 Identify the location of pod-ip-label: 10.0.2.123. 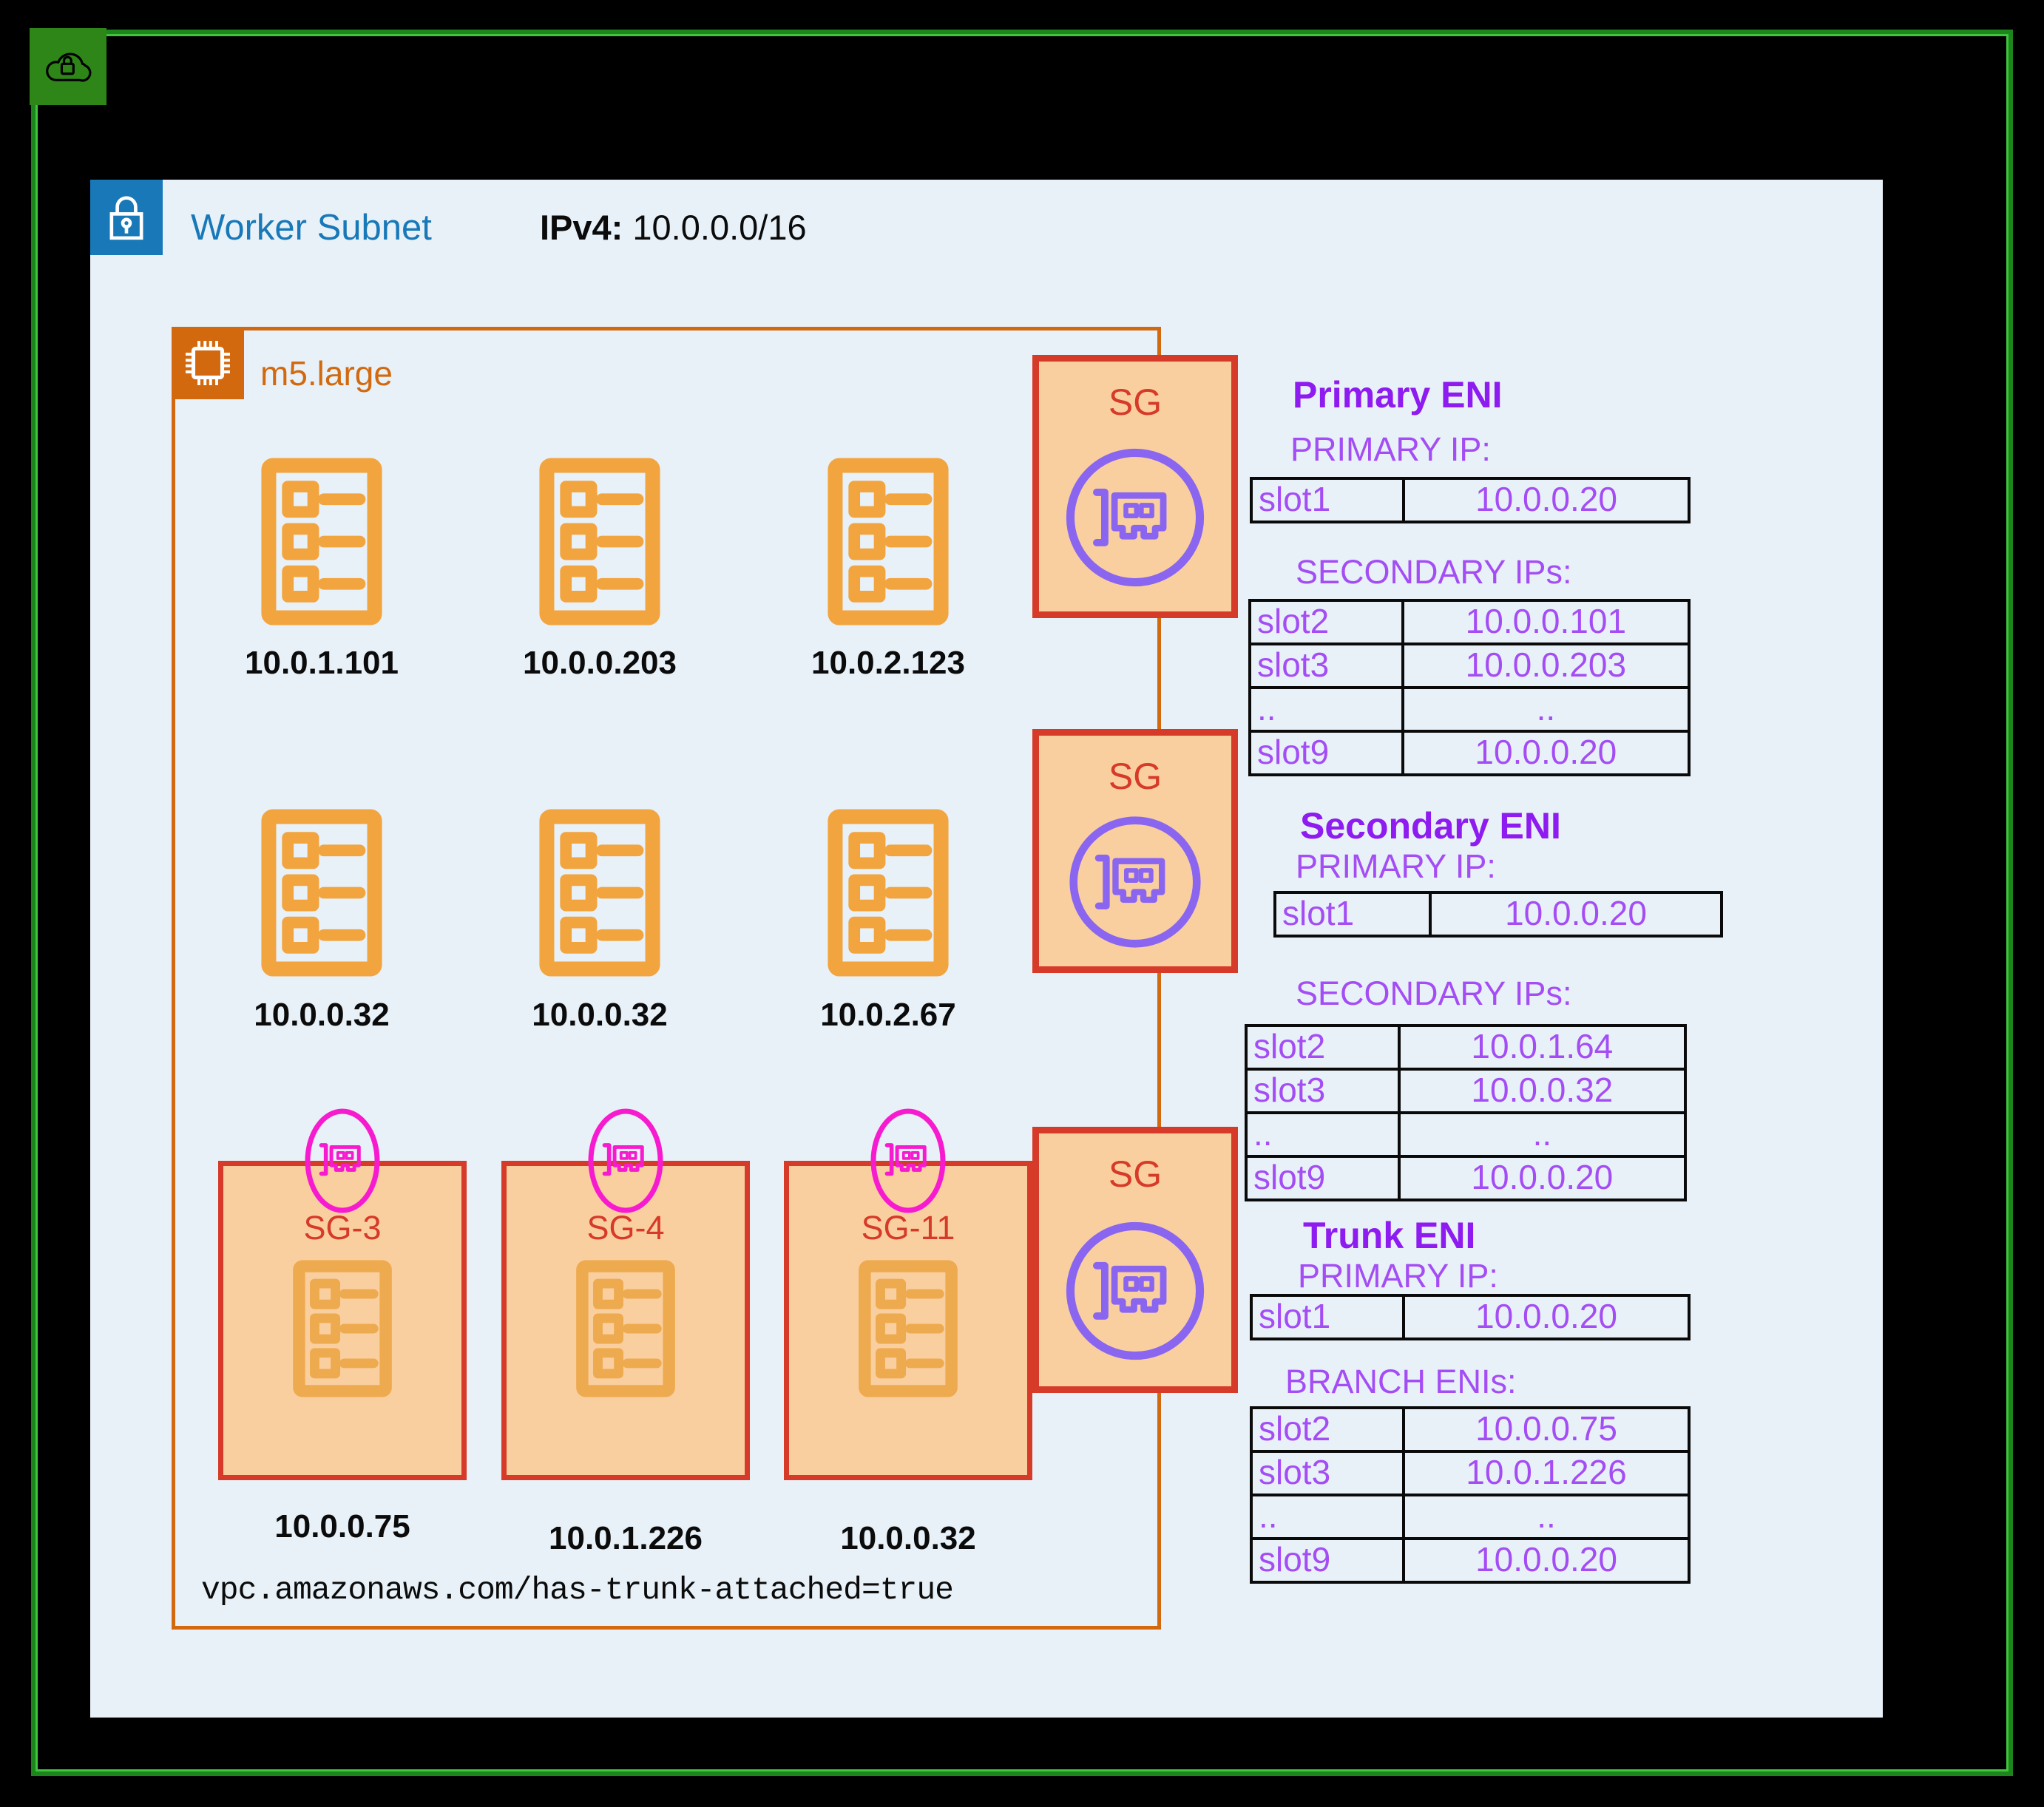
(888, 663).